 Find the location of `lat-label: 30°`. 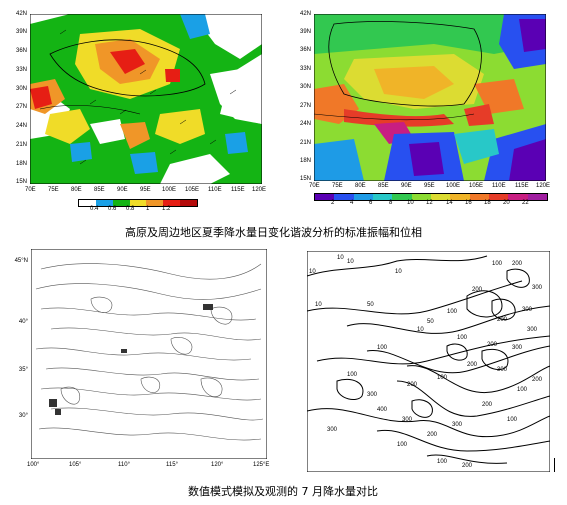

lat-label: 30° is located at coordinates (23, 416).